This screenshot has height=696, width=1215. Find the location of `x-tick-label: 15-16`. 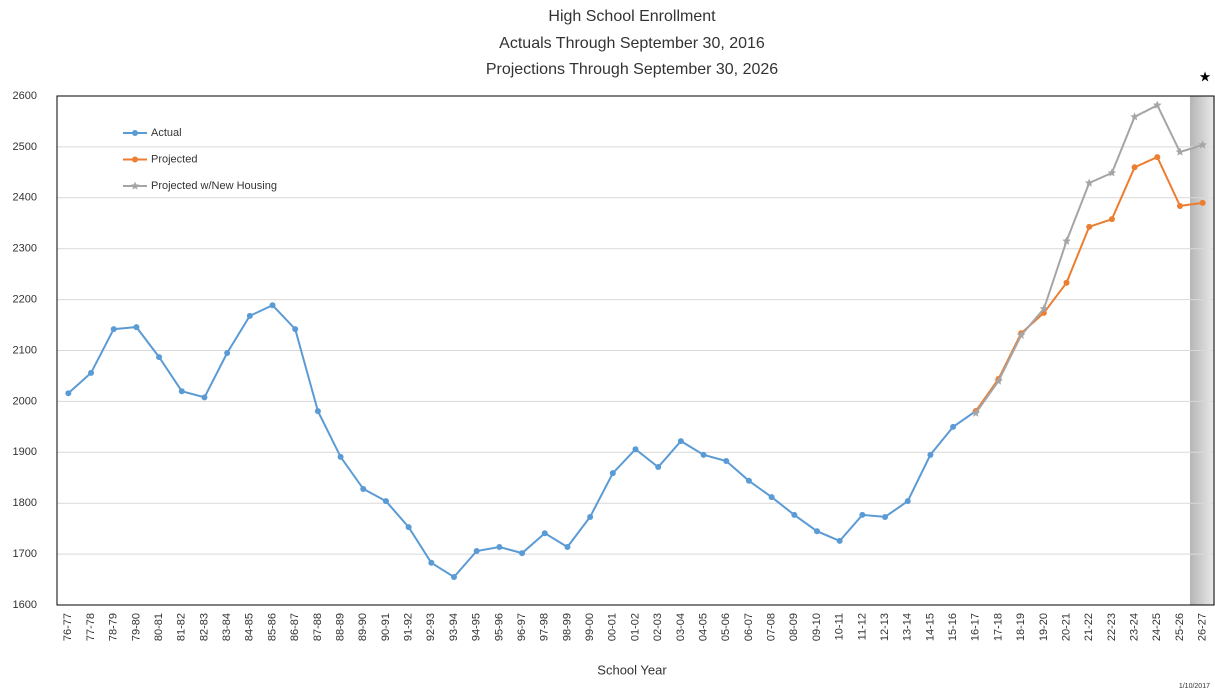

x-tick-label: 15-16 is located at coordinates (953, 627).